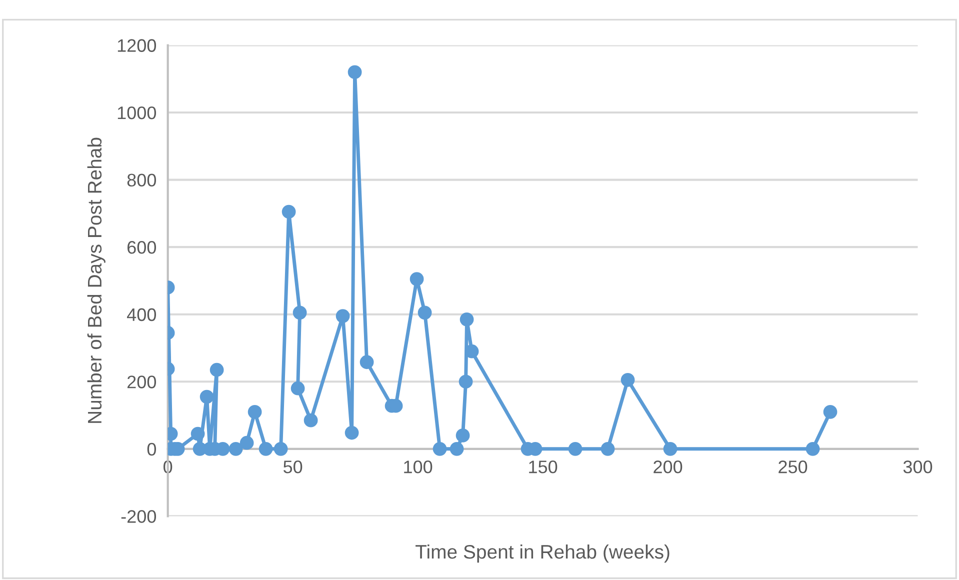 The image size is (959, 580). What do you see at coordinates (142, 247) in the screenshot?
I see `y-tick-label: 600` at bounding box center [142, 247].